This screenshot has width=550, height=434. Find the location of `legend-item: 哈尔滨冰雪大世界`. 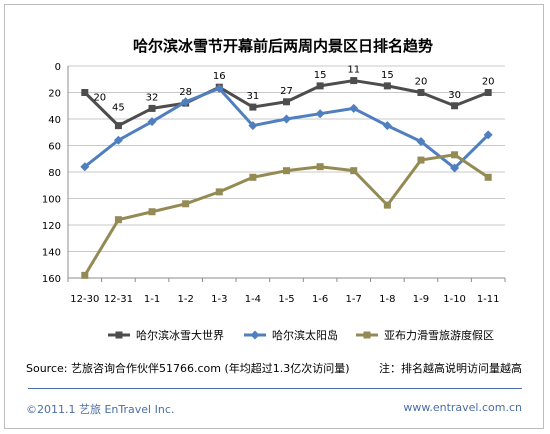

legend-item: 哈尔滨冰雪大世界 is located at coordinates (166, 335).